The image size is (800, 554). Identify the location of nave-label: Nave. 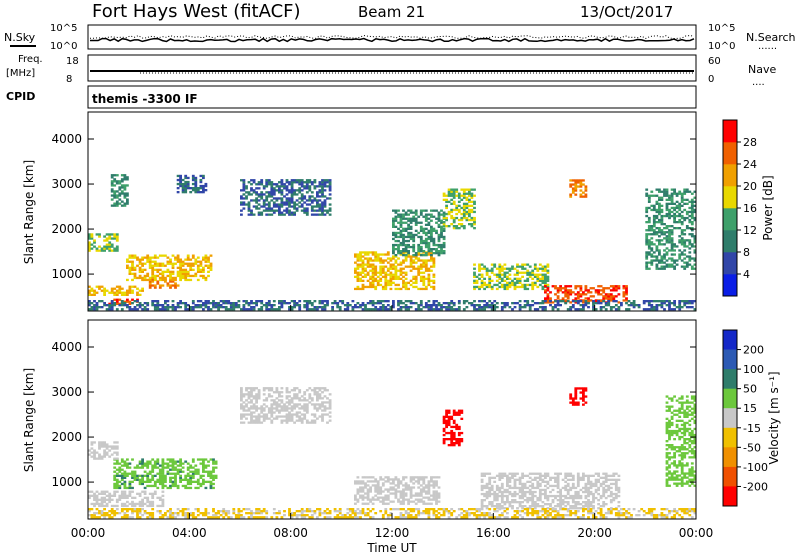
(762, 69).